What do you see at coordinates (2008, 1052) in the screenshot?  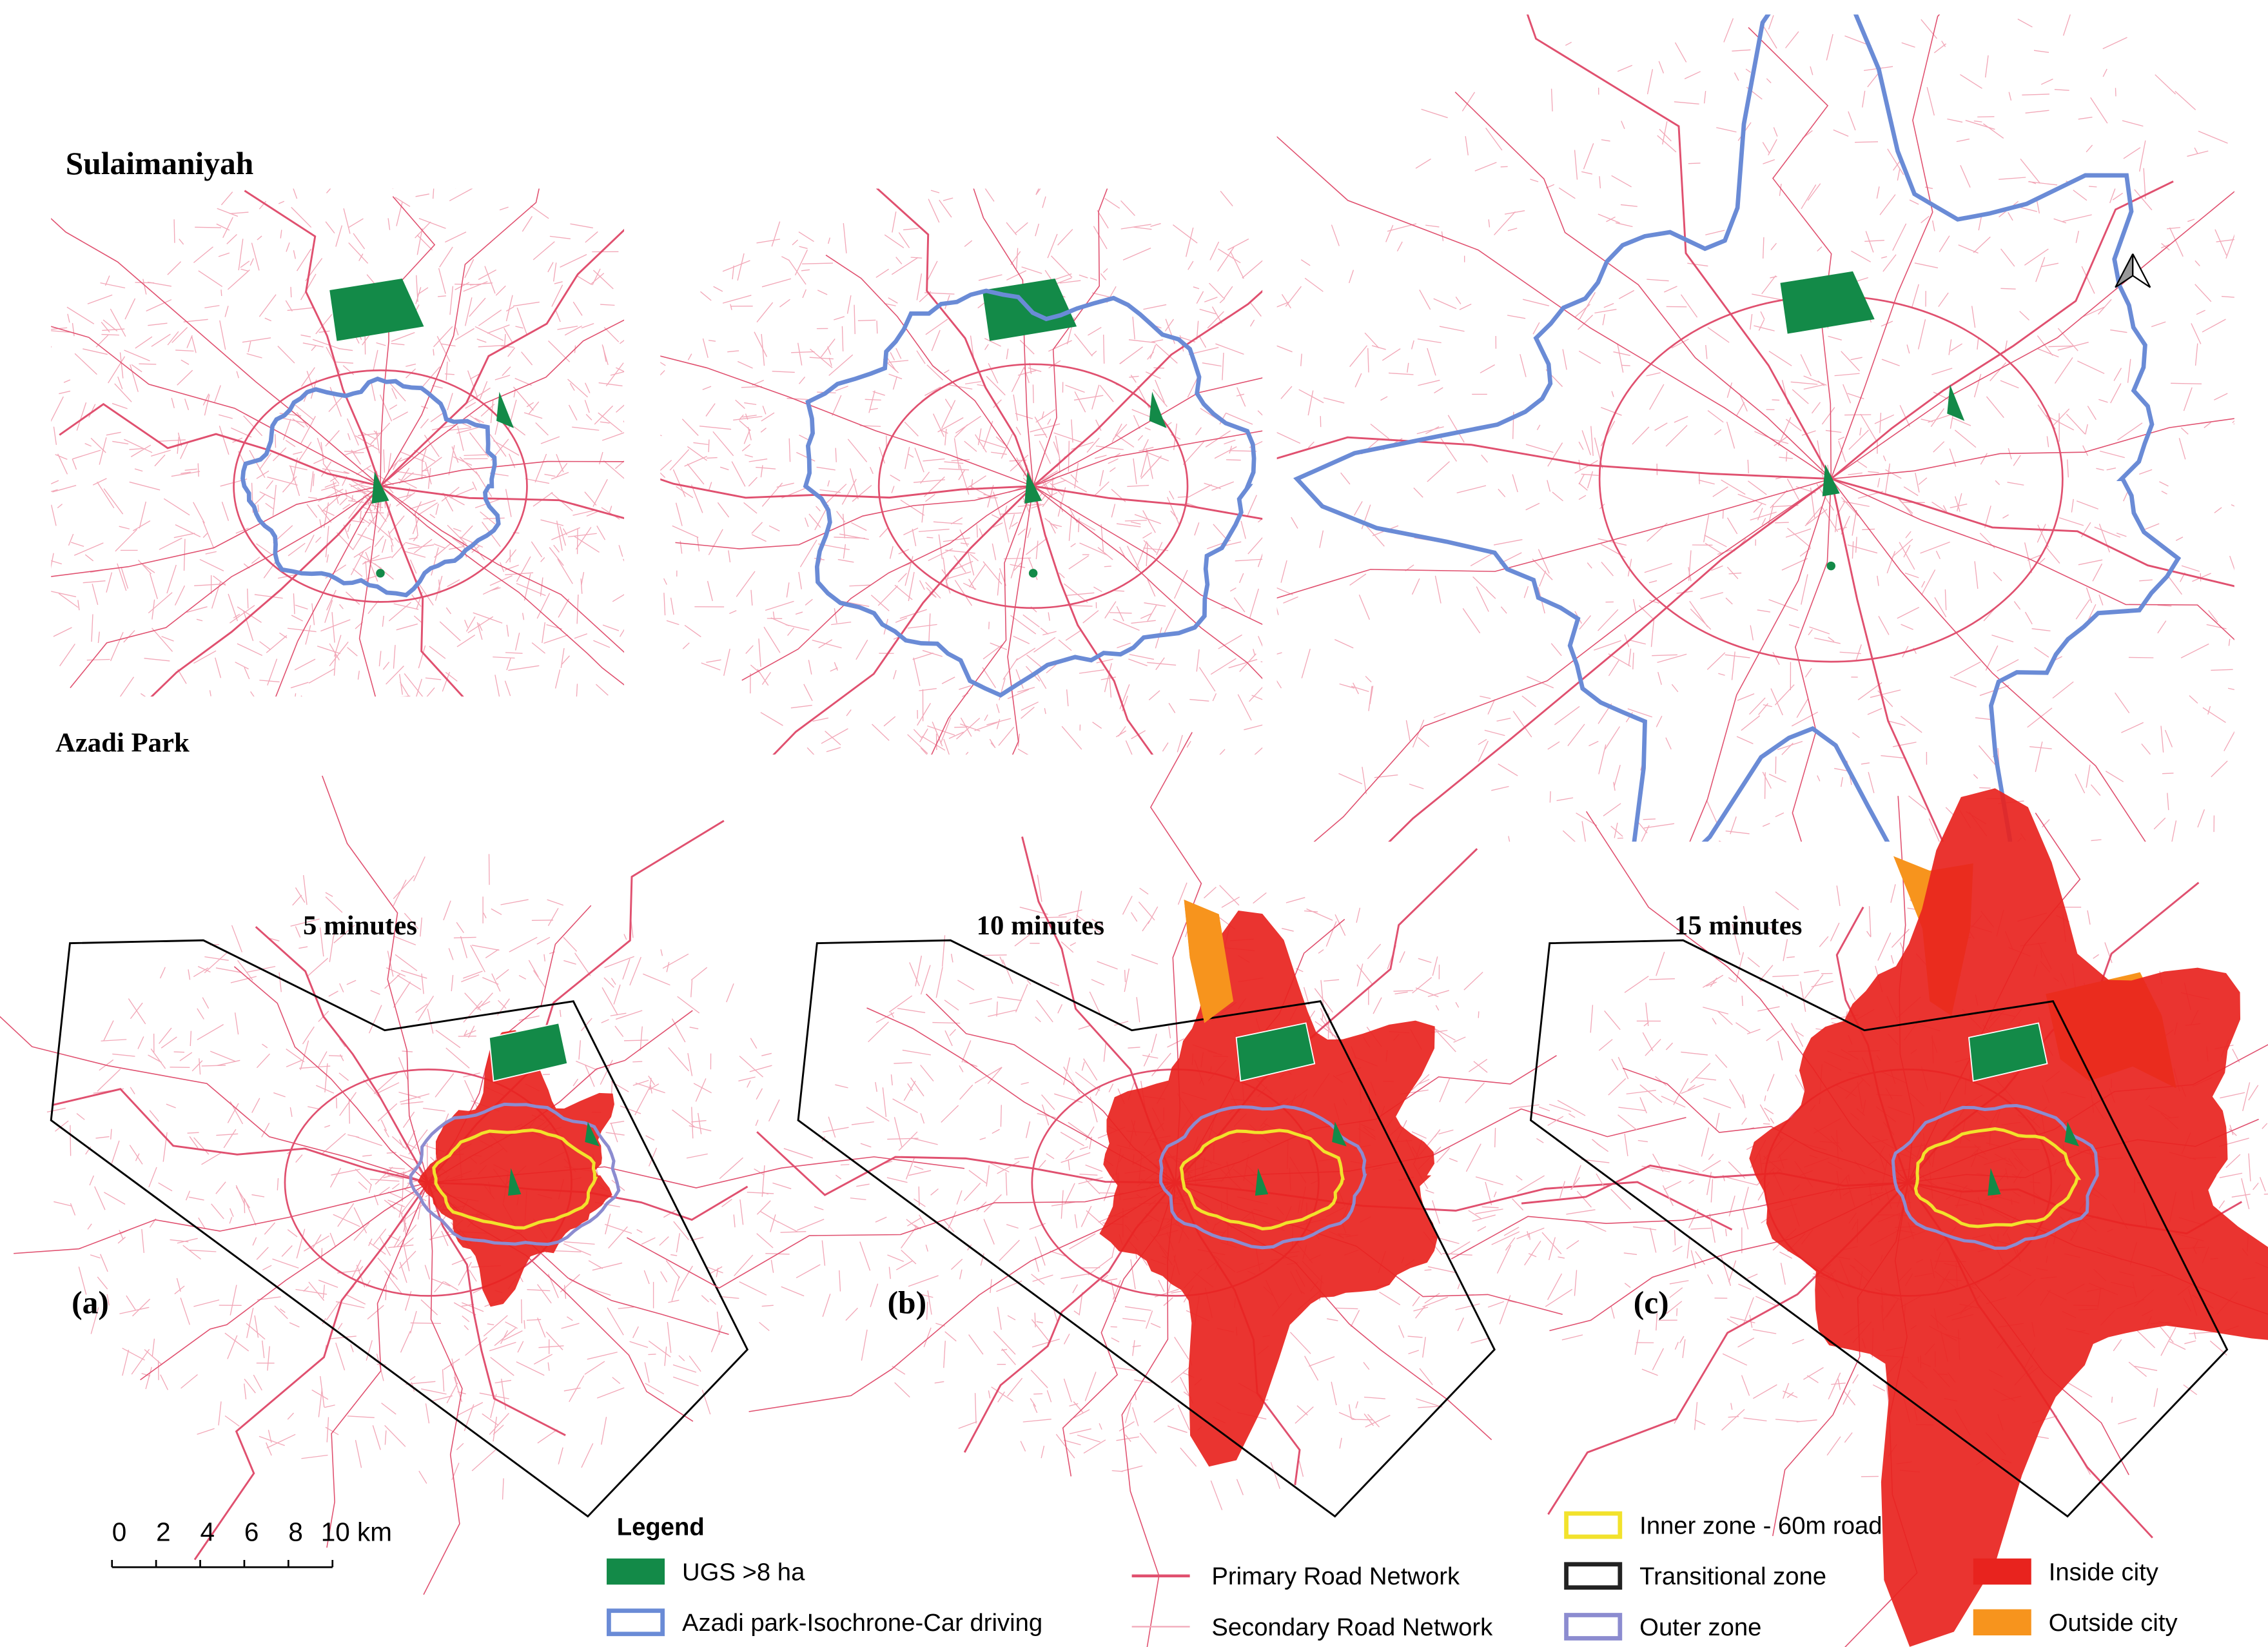 I see `ugs-park` at bounding box center [2008, 1052].